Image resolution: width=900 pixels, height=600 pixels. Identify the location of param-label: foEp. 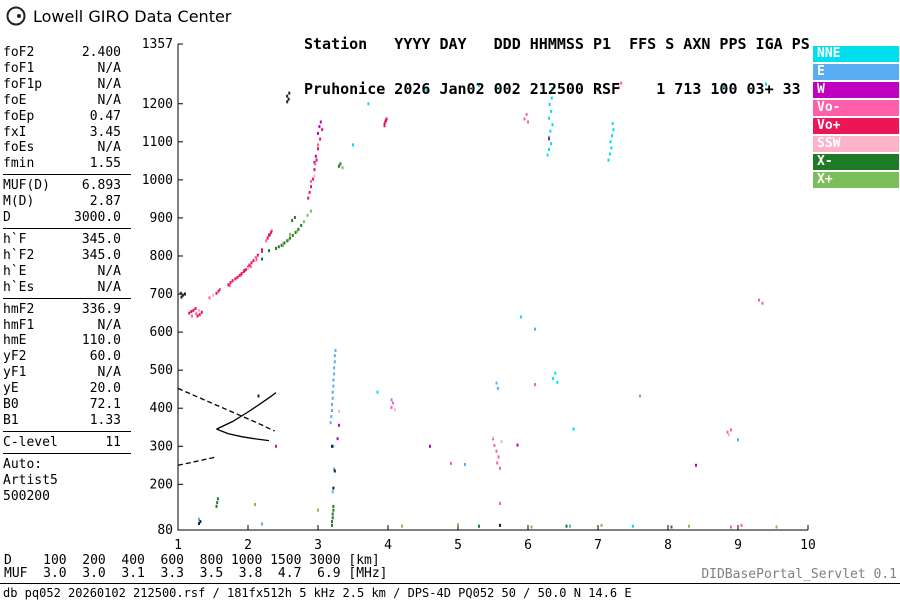
(19, 116).